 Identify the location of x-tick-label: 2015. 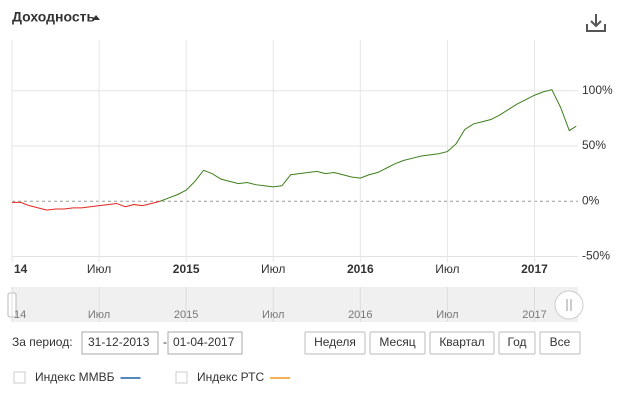
(186, 269).